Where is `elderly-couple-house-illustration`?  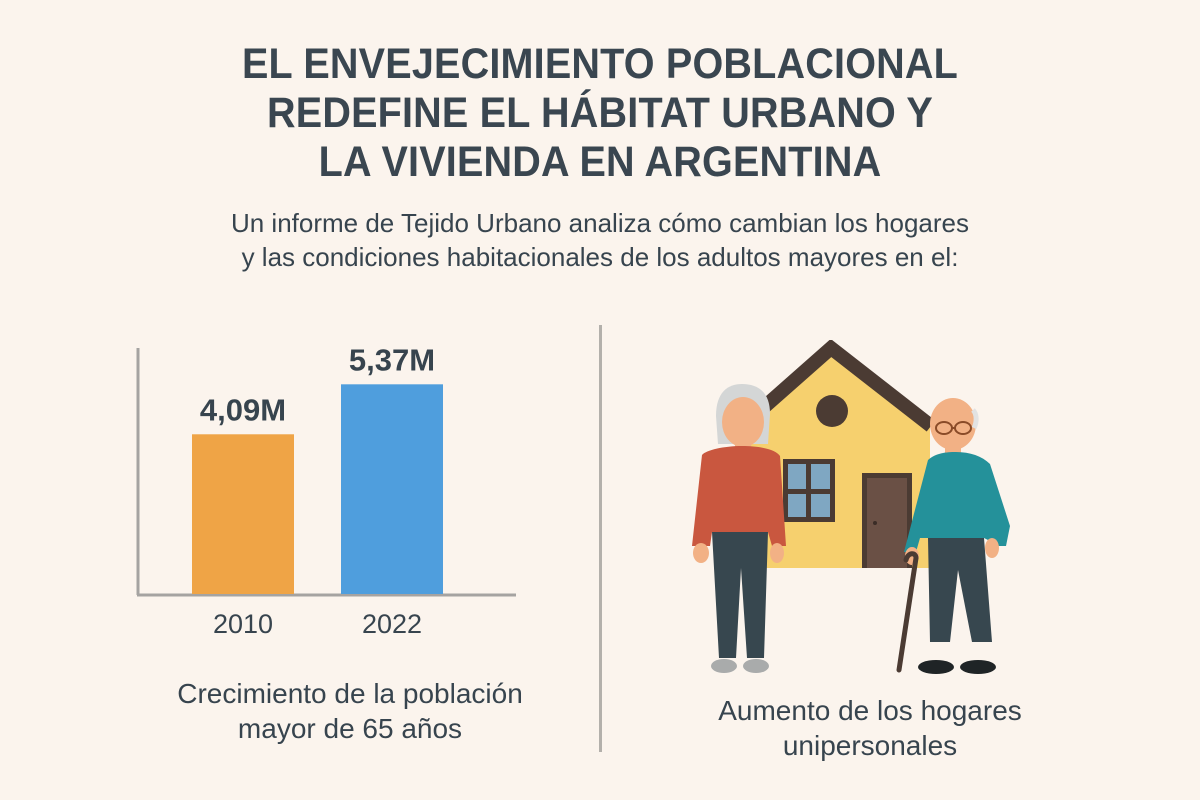
elderly-couple-house-illustration is located at coordinates (851, 507).